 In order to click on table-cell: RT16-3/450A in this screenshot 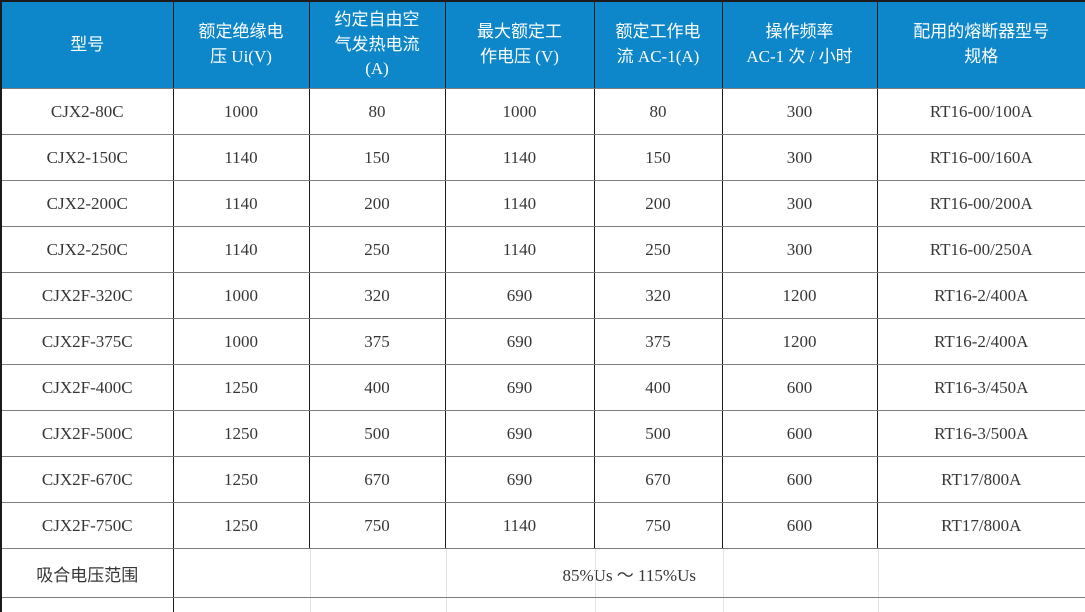, I will do `click(980, 387)`.